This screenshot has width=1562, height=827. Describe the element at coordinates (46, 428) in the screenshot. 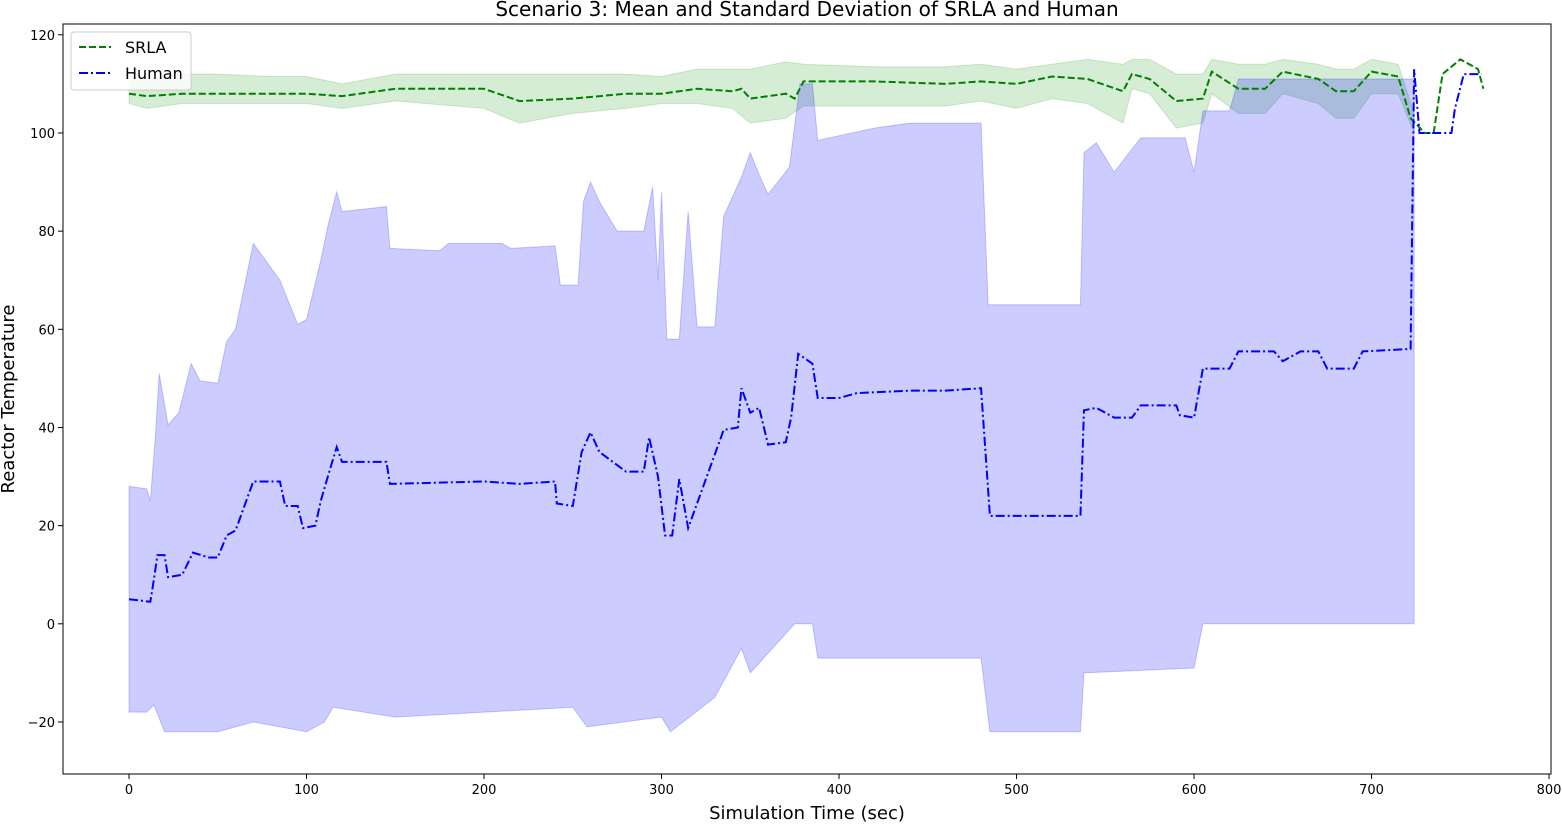

I see `y-tick-label: 40` at that location.